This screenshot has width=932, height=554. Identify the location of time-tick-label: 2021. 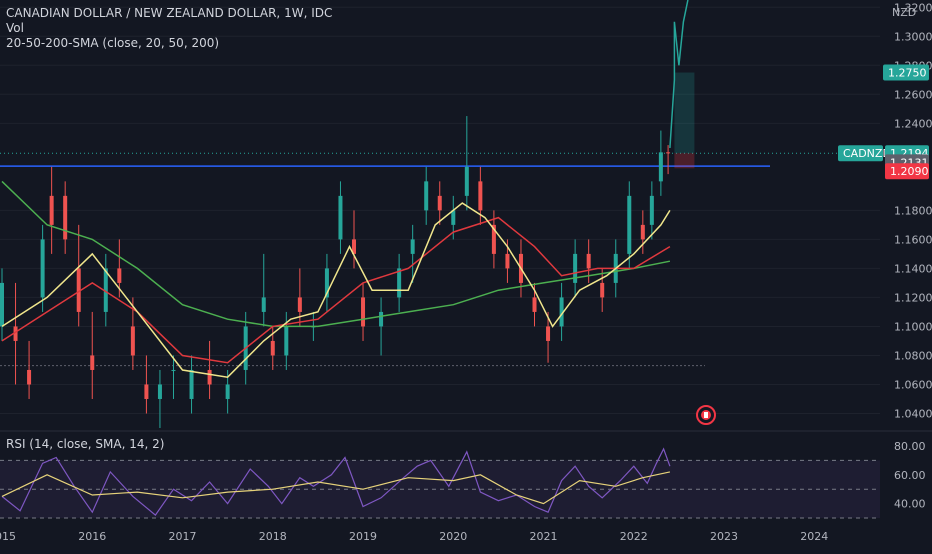
(544, 536).